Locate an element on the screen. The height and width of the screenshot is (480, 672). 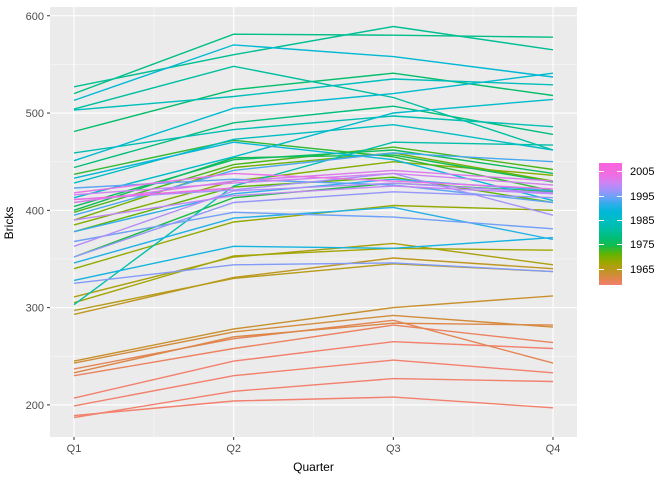
series-line-1996 is located at coordinates (313, 227).